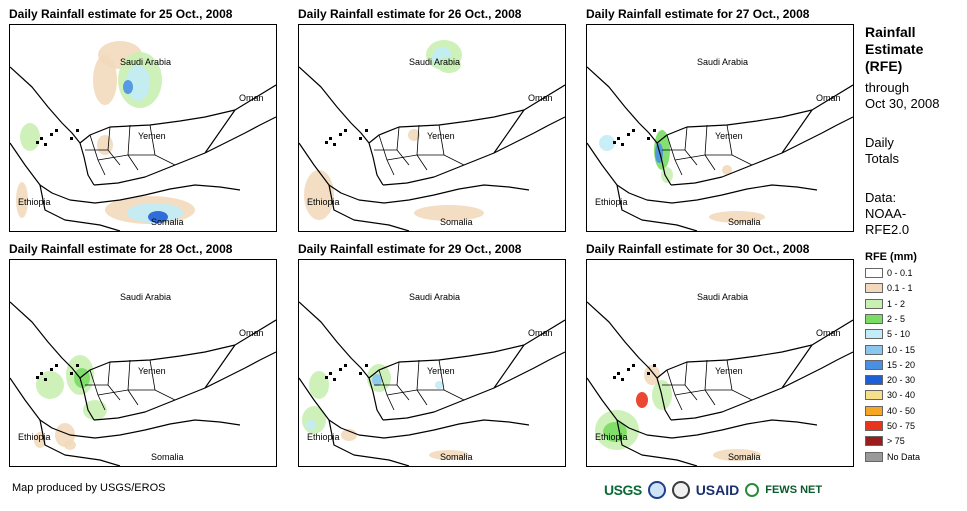 The height and width of the screenshot is (511, 967). What do you see at coordinates (884, 66) in the screenshot?
I see `title-line-3: (RFE)` at bounding box center [884, 66].